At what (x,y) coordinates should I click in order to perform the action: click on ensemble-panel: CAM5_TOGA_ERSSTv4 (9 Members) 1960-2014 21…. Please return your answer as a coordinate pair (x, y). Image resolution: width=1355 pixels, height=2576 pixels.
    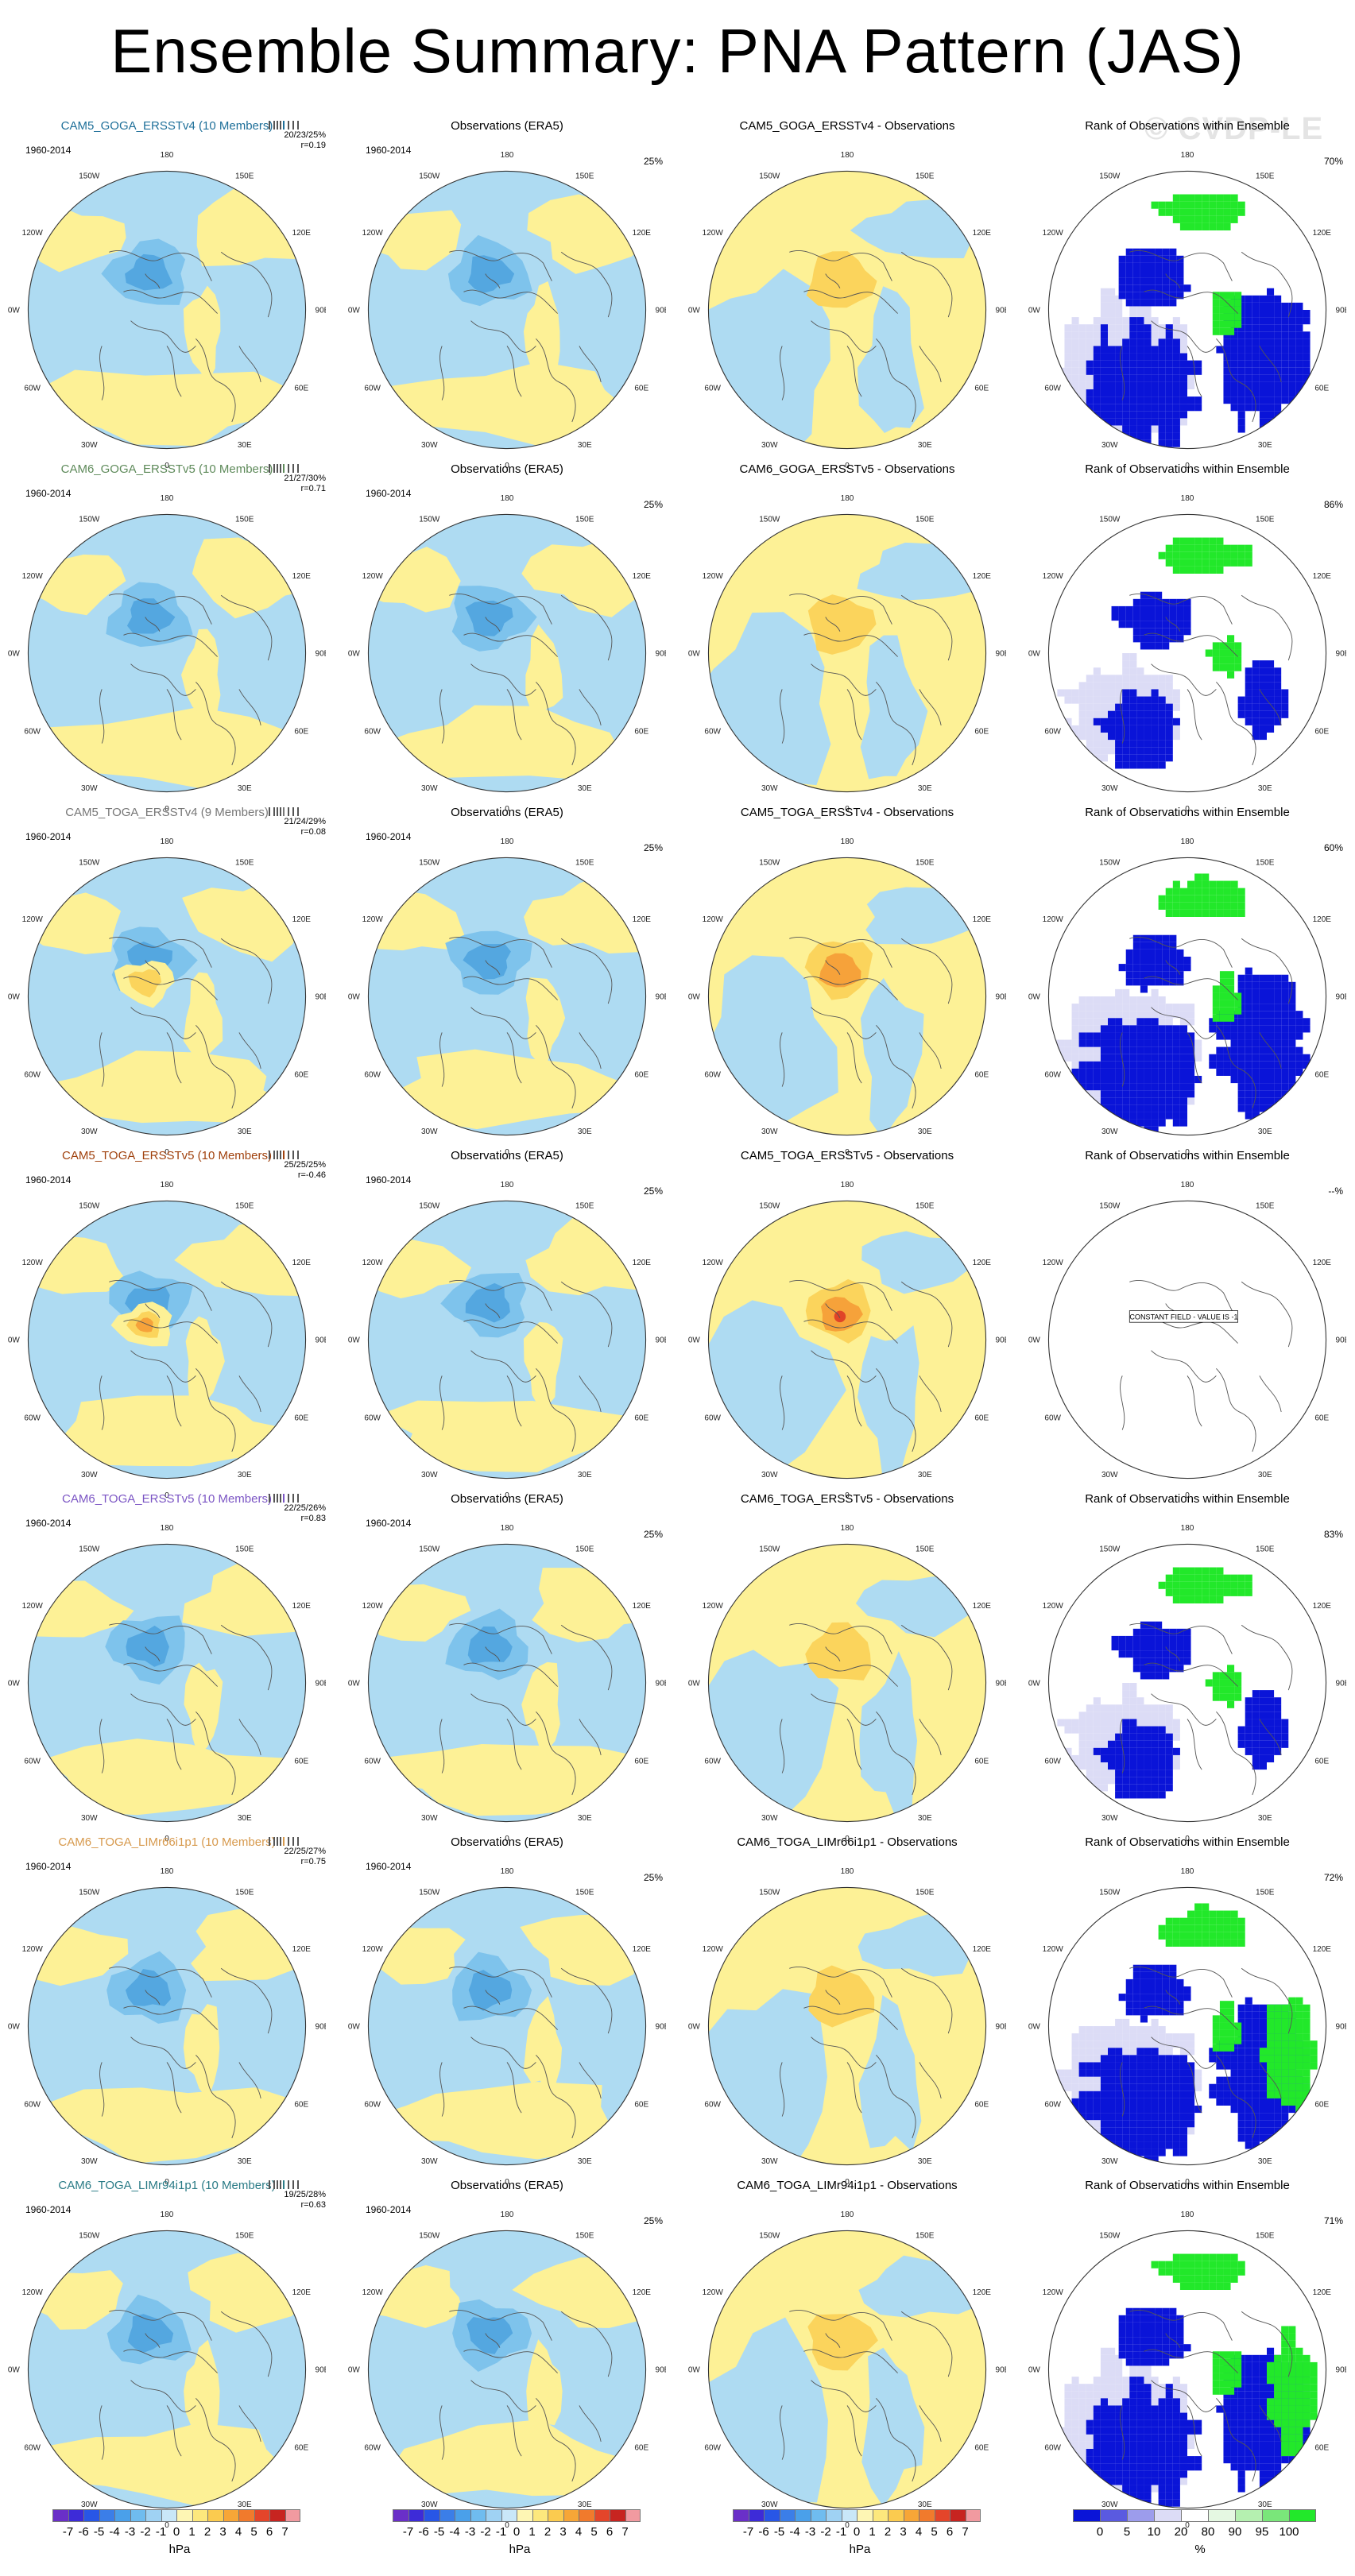
    Looking at the image, I should click on (167, 981).